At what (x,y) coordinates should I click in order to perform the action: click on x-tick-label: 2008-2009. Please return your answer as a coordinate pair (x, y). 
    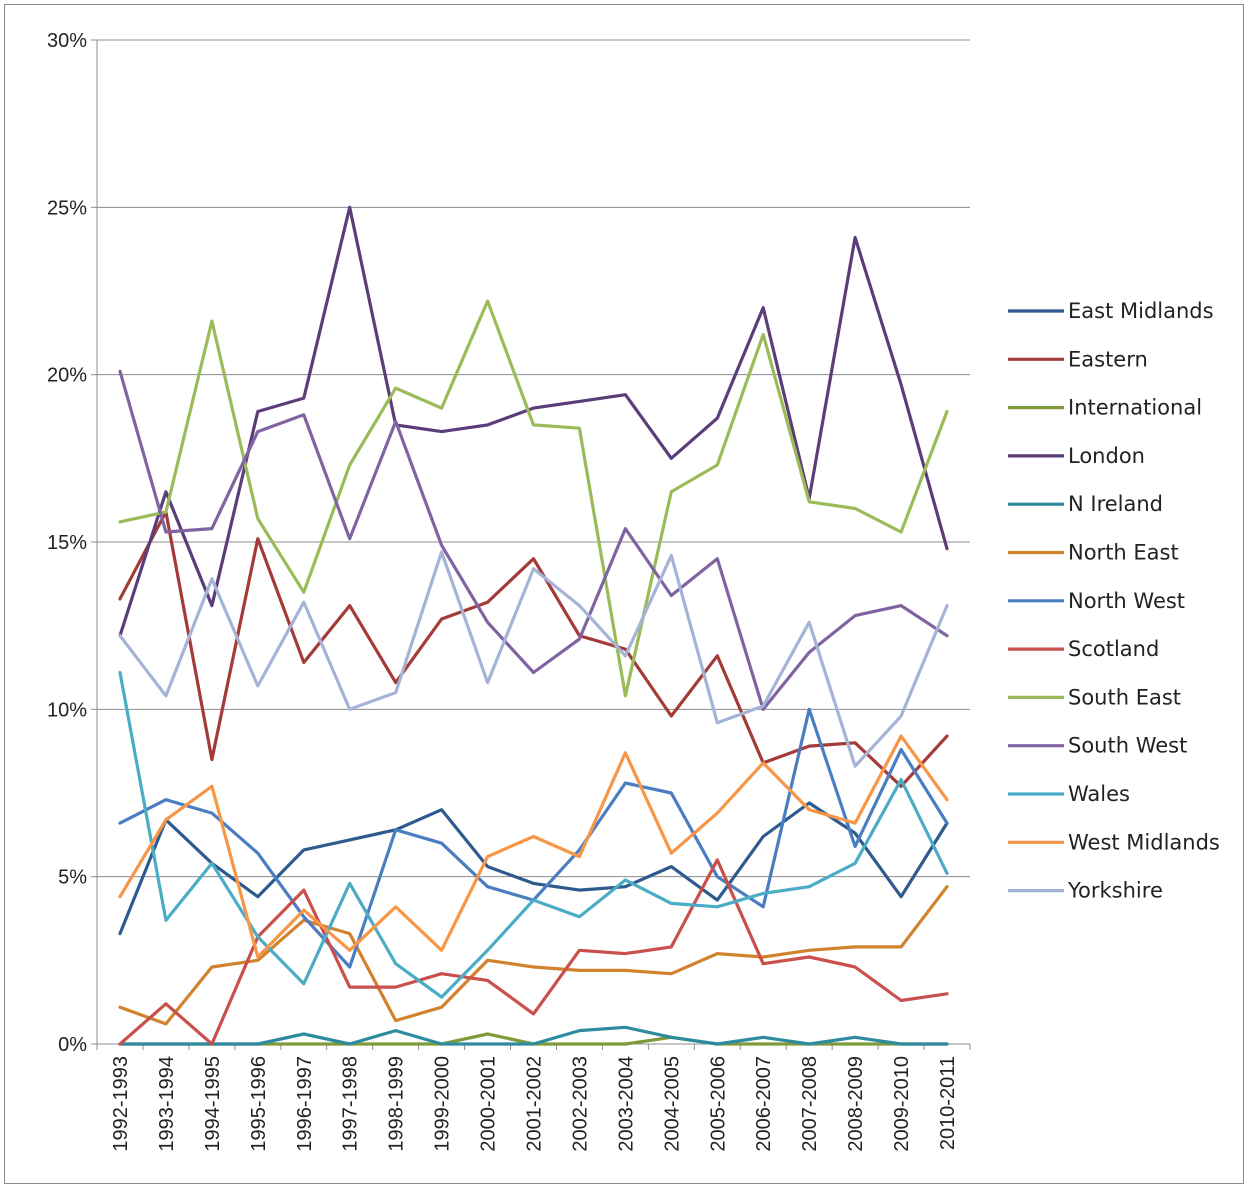
    Looking at the image, I should click on (856, 1104).